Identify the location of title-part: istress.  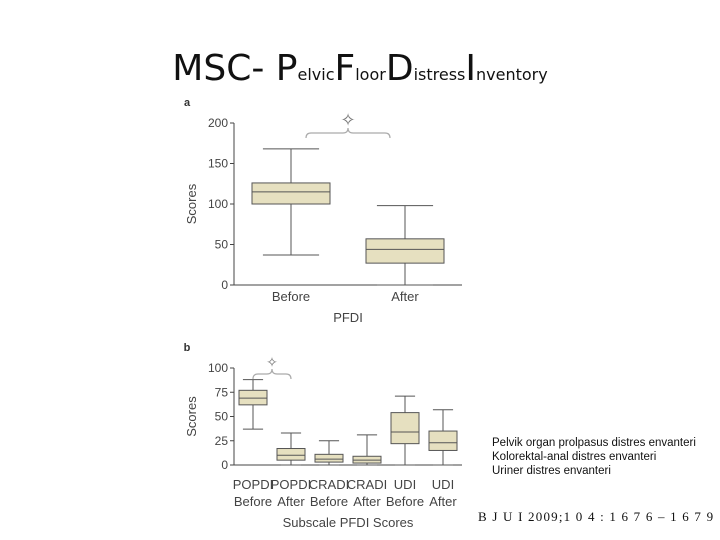
(439, 74).